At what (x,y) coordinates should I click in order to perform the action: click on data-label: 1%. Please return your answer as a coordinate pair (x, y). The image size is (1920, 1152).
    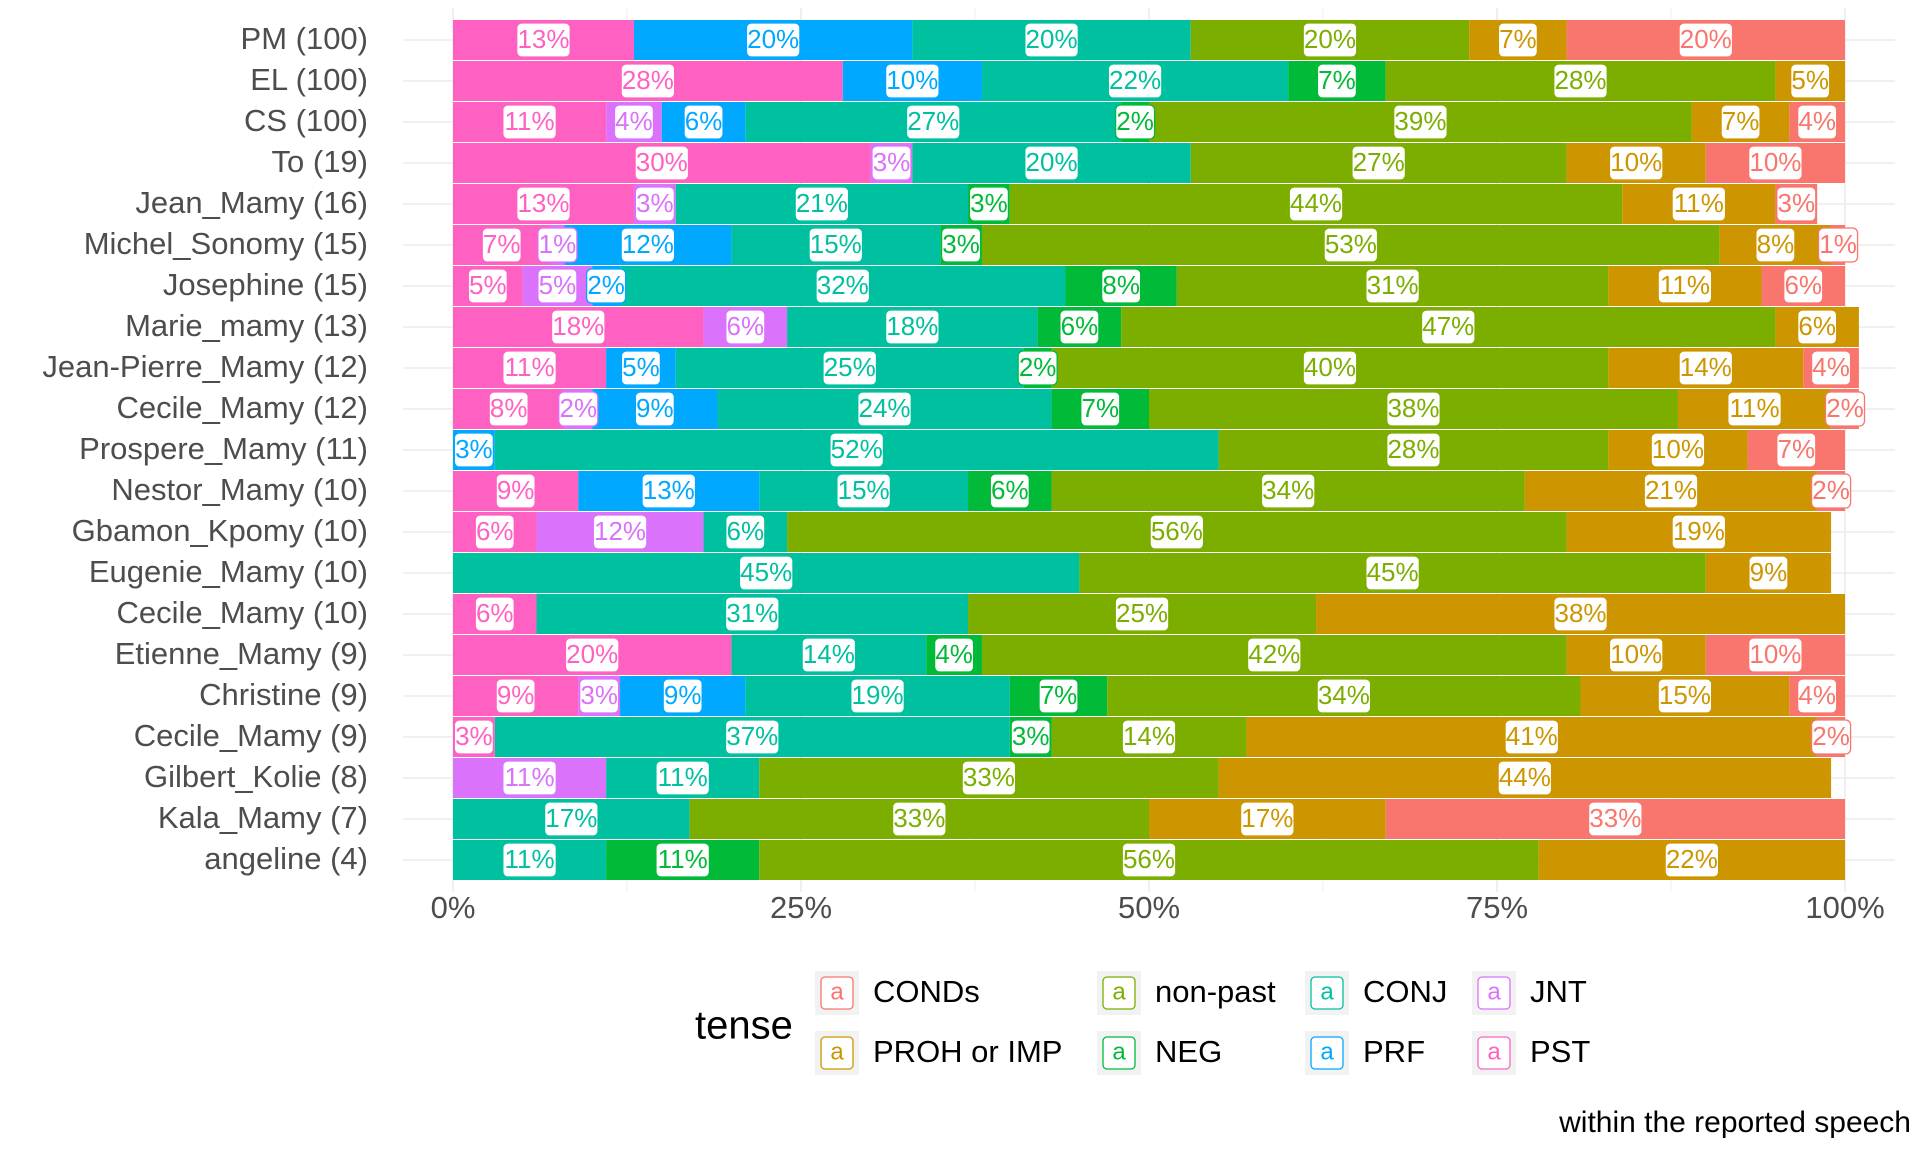
    Looking at the image, I should click on (557, 245).